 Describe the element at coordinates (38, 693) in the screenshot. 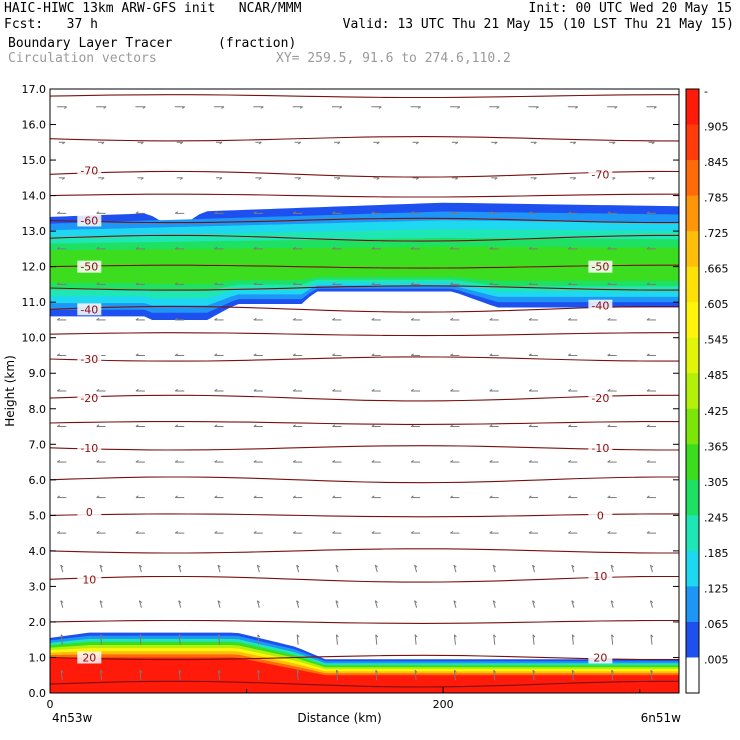

I see `y-tick-label: 0.0` at that location.